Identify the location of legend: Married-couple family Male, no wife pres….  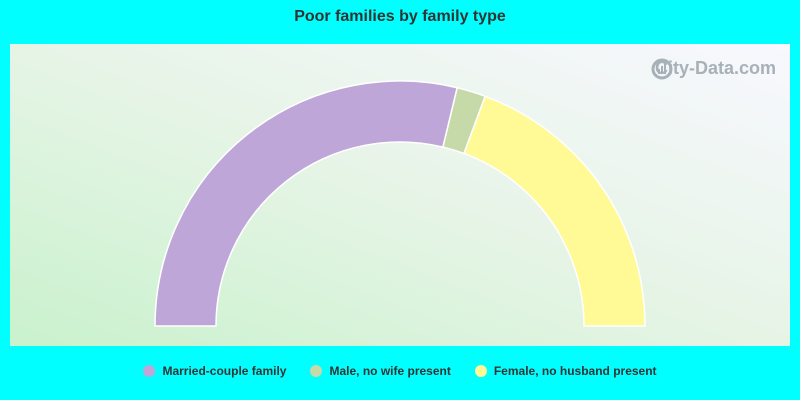
(400, 371).